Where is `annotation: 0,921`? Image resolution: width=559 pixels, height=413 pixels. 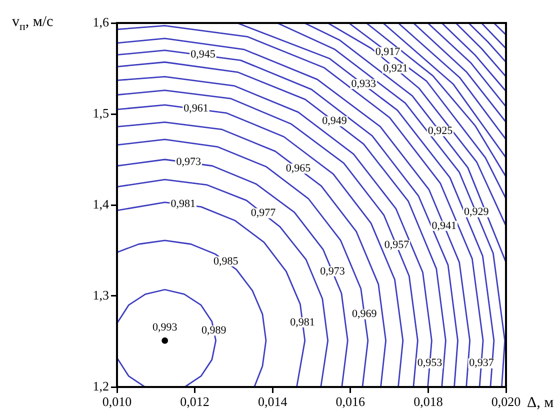
annotation: 0,921 is located at coordinates (395, 68).